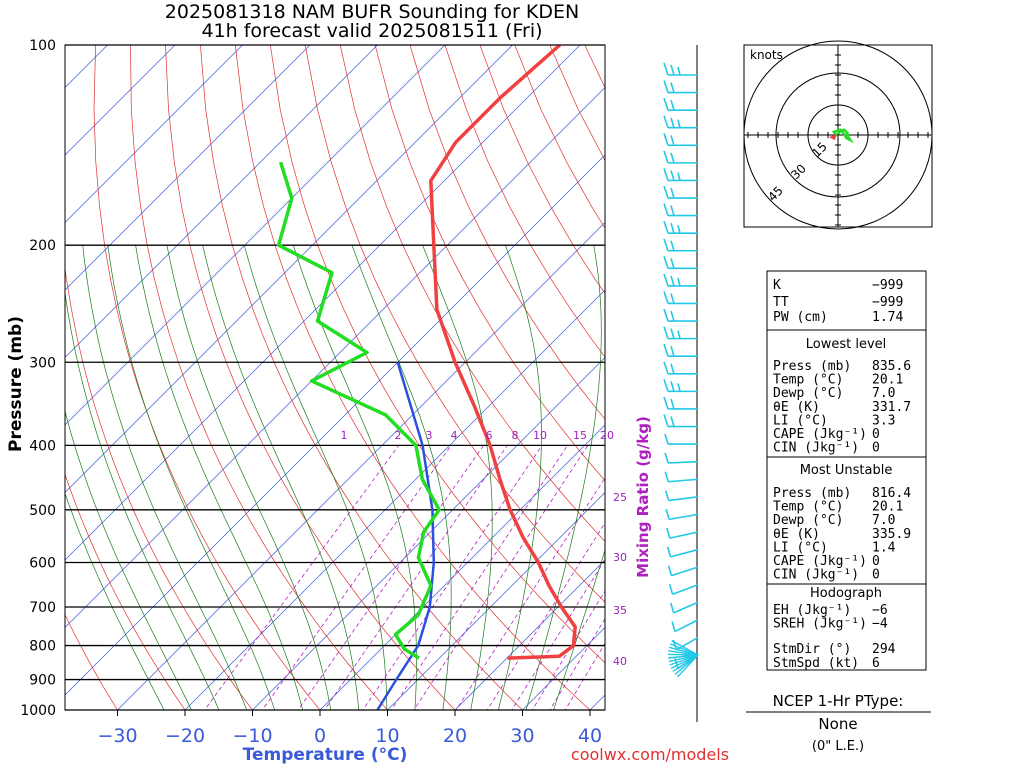 Image resolution: width=1024 pixels, height=772 pixels. What do you see at coordinates (580, 435) in the screenshot?
I see `mixing-ratio-tick-label: 15` at bounding box center [580, 435].